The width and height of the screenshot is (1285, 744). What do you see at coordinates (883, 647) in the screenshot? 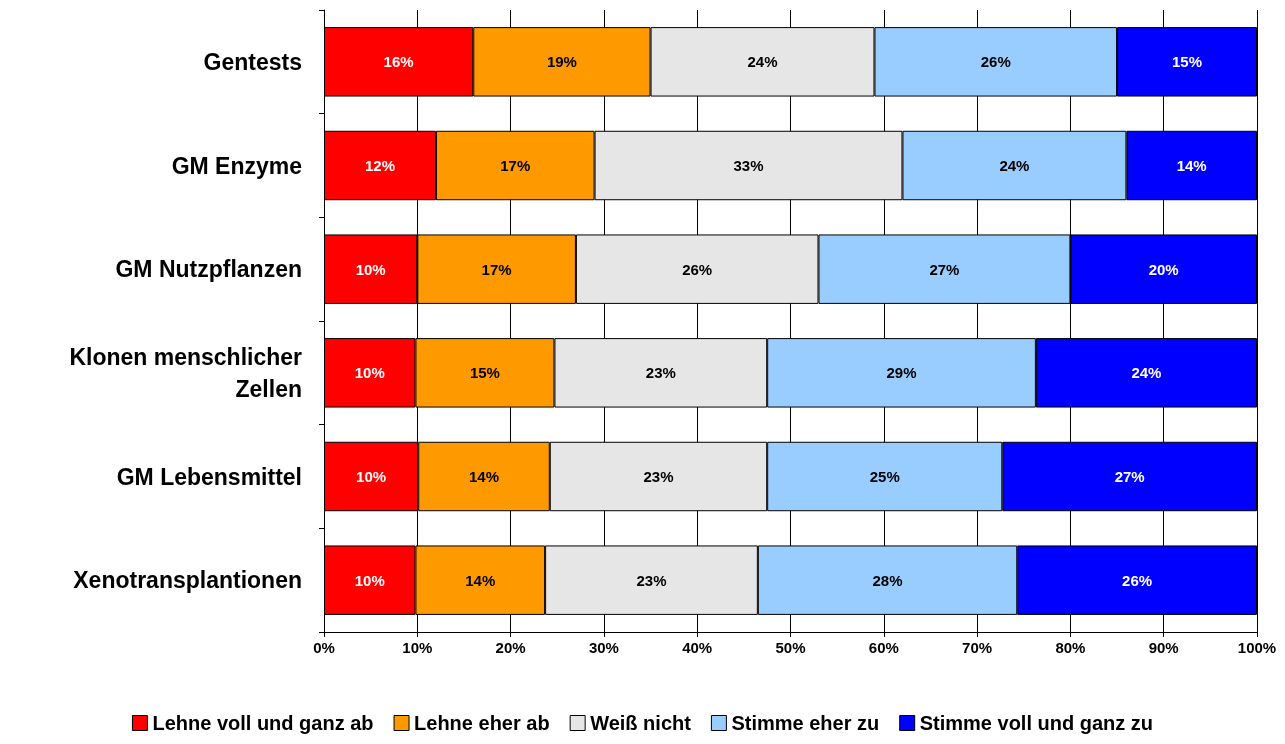
I see `x-tick-label: 60%` at bounding box center [883, 647].